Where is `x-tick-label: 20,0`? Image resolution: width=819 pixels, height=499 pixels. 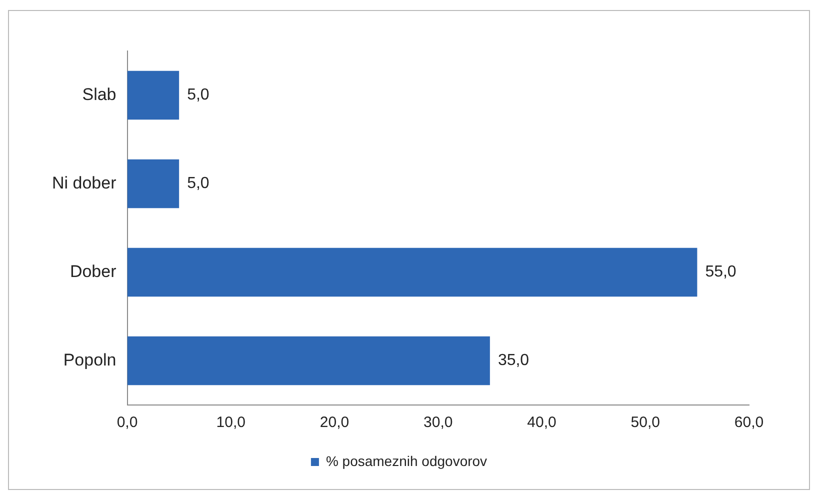 x-tick-label: 20,0 is located at coordinates (335, 423).